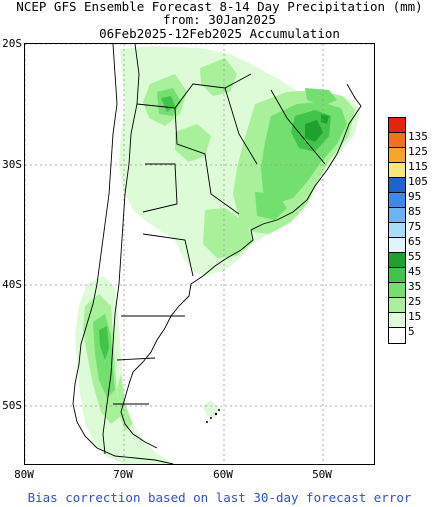  I want to click on legend-label: 135, so click(418, 136).